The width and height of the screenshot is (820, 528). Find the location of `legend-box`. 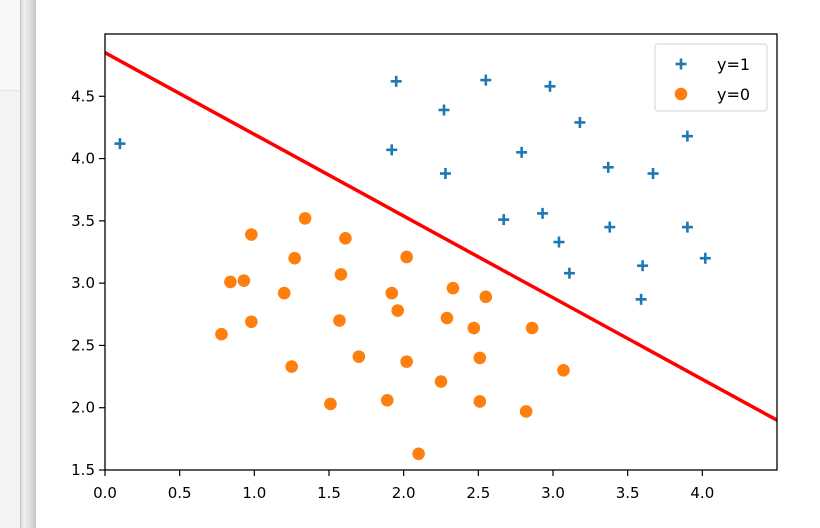

legend-box is located at coordinates (711, 77).